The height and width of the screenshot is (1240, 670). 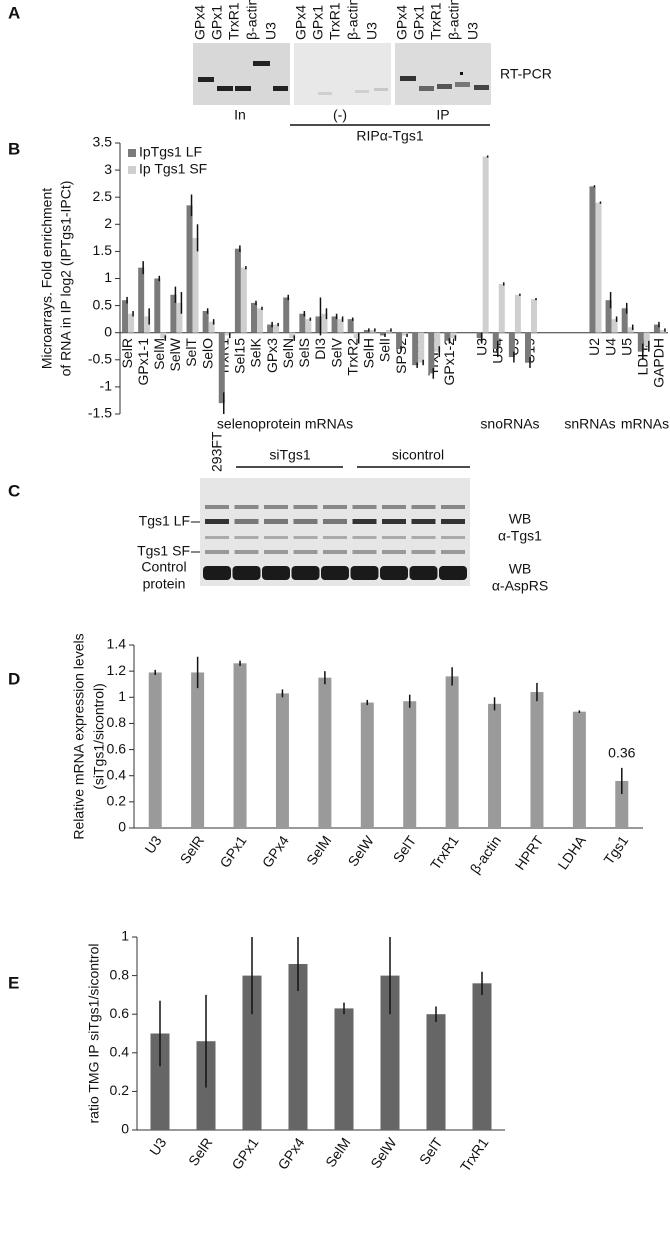 I want to click on x-tick-label: U2, so click(x=594, y=347).